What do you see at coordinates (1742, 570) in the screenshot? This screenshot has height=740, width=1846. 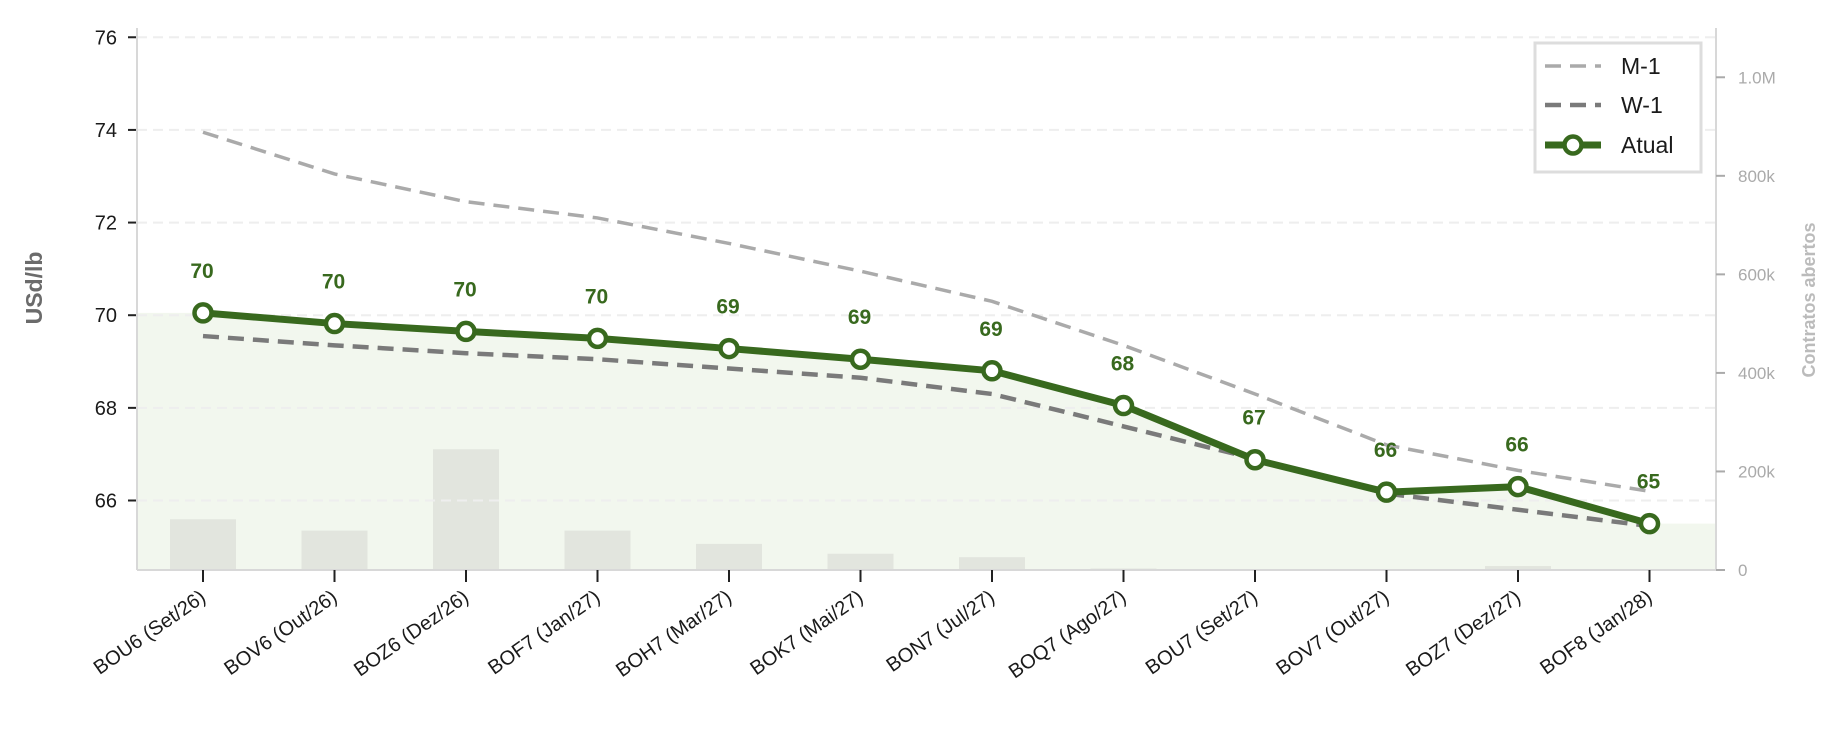 I see `y2-tick-label: 0` at bounding box center [1742, 570].